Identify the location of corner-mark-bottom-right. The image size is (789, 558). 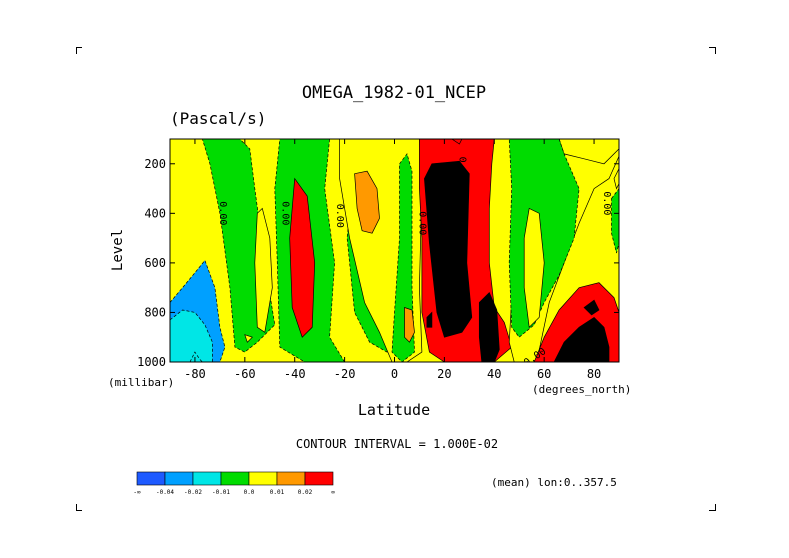
(712, 507).